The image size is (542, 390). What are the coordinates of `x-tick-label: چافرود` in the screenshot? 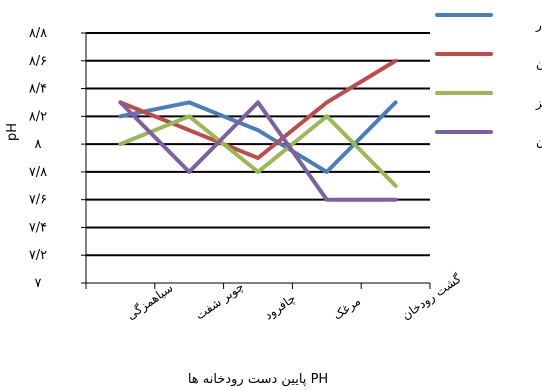 It's located at (280, 307).